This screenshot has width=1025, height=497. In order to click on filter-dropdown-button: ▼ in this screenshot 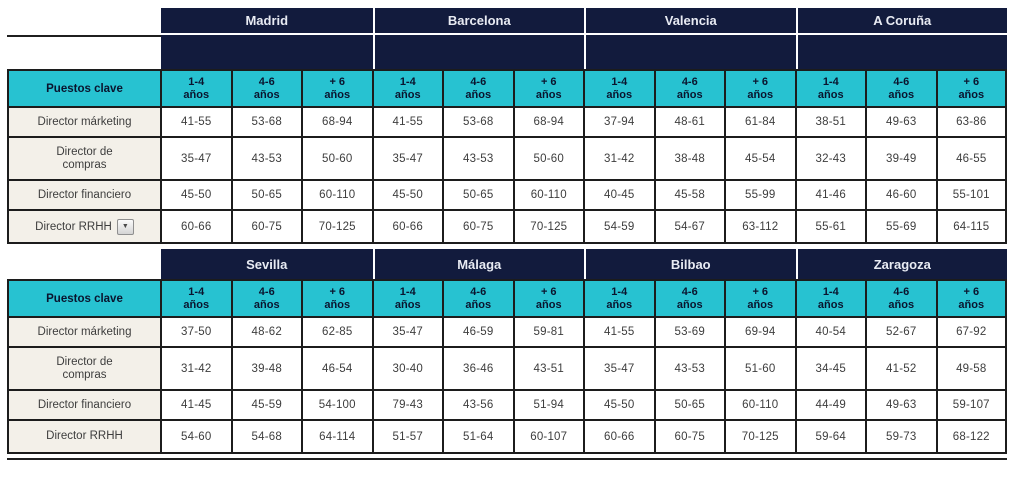, I will do `click(125, 226)`.